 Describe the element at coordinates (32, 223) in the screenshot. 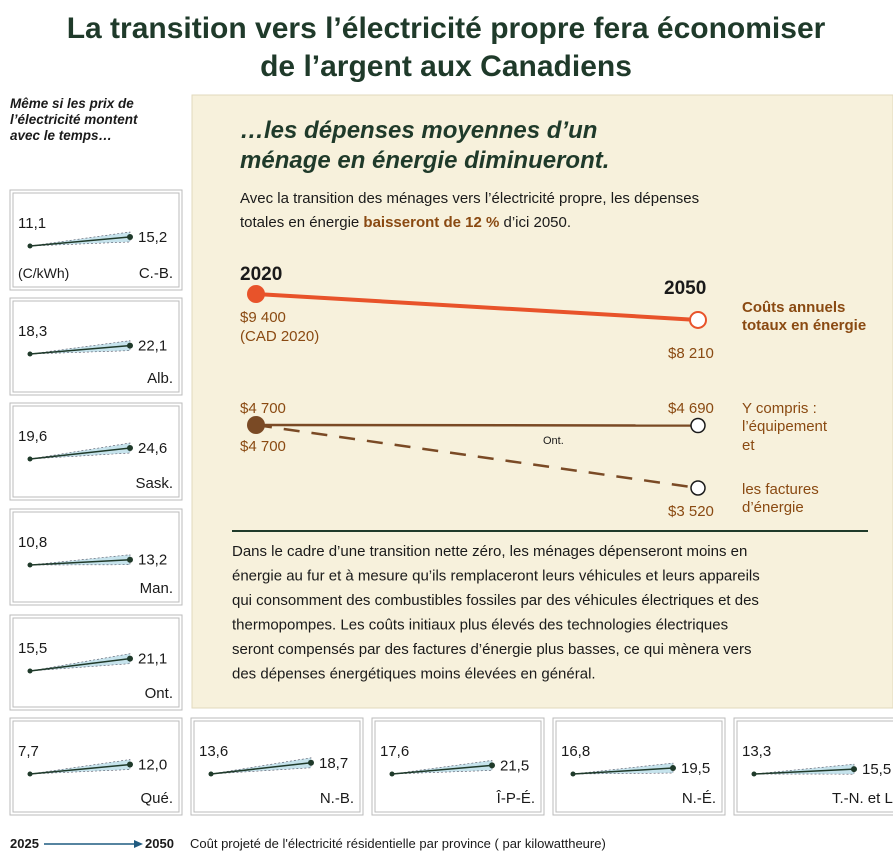

I see `start-label: 11,1` at that location.